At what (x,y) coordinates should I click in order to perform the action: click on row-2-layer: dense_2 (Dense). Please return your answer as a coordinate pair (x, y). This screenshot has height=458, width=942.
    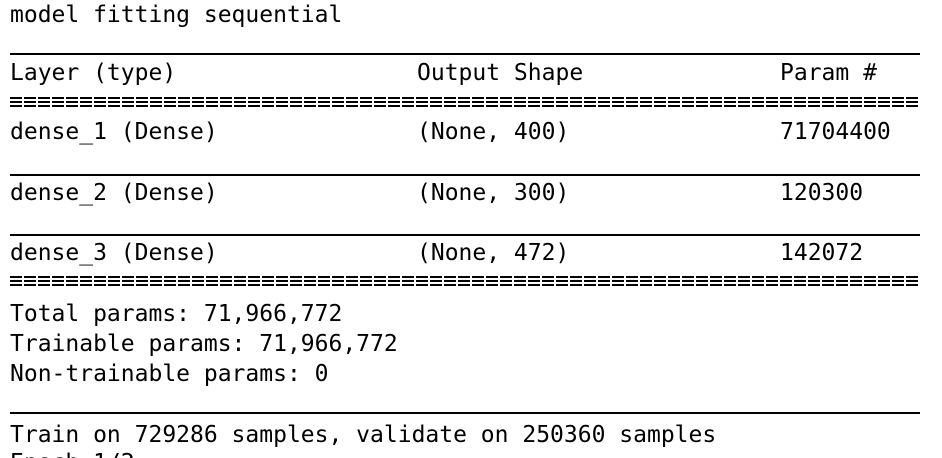
    Looking at the image, I should click on (114, 193).